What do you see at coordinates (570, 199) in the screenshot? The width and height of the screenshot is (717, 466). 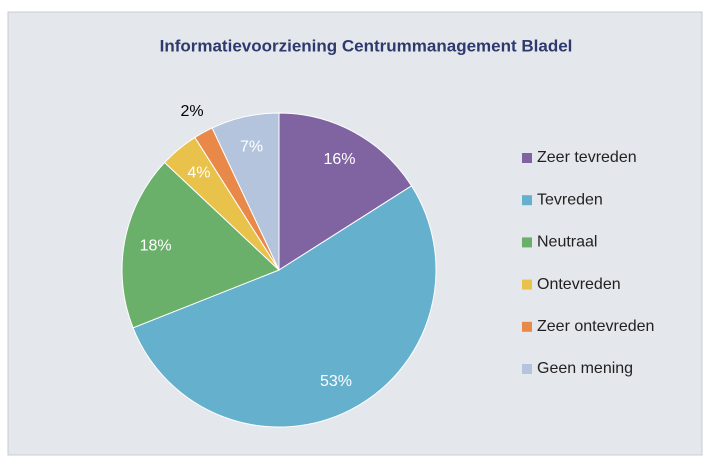 I see `legend-label: Tevreden` at bounding box center [570, 199].